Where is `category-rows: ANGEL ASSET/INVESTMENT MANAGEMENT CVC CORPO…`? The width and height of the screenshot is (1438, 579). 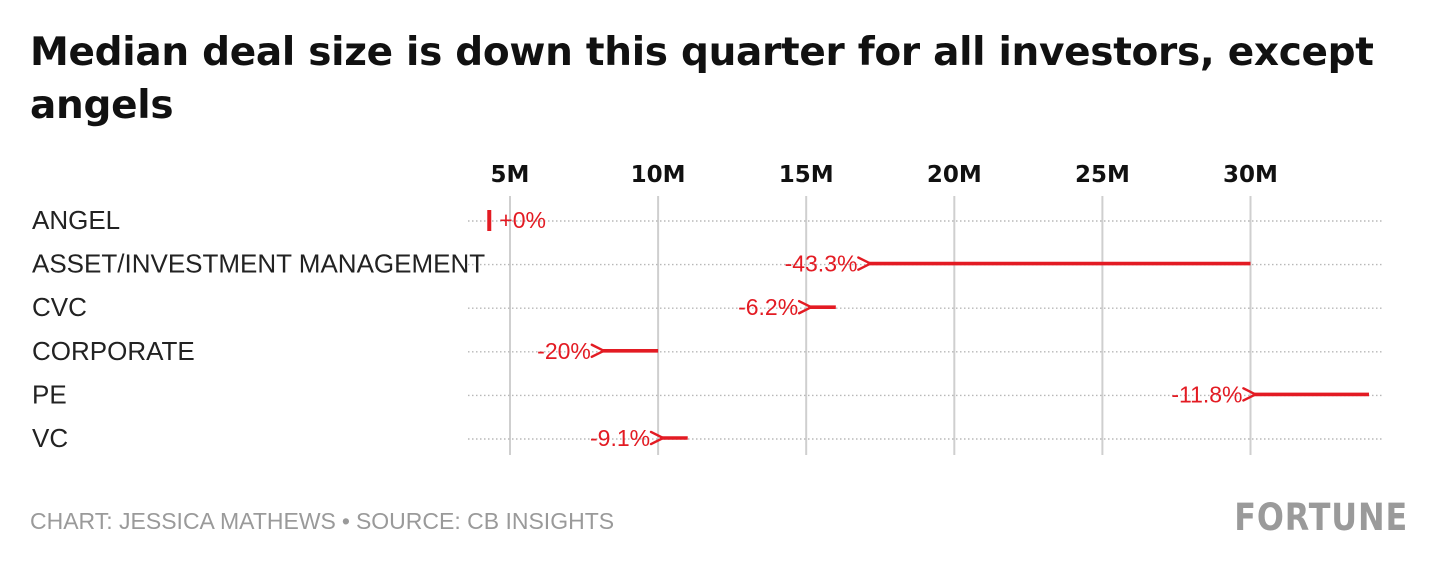
category-rows: ANGEL ASSET/INVESTMENT MANAGEMENT CVC CORPO… is located at coordinates (258, 329).